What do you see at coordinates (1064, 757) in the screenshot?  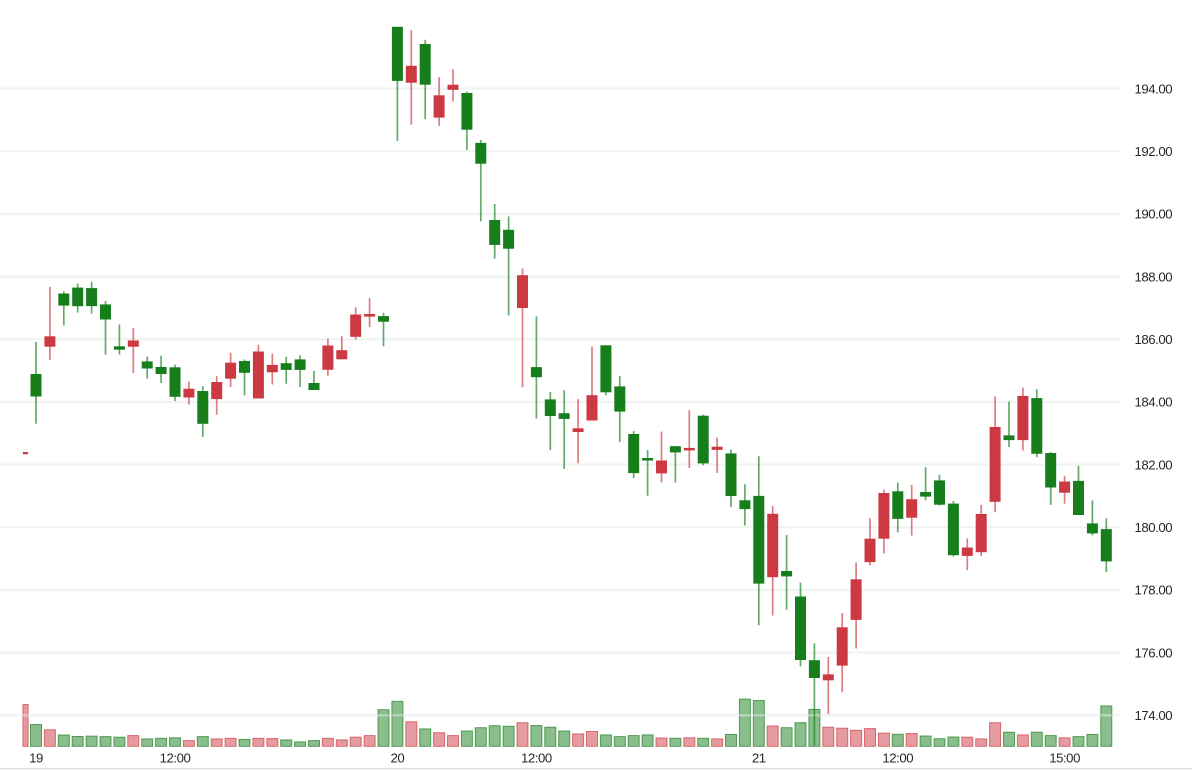 I see `svg-text: 15:00` at bounding box center [1064, 757].